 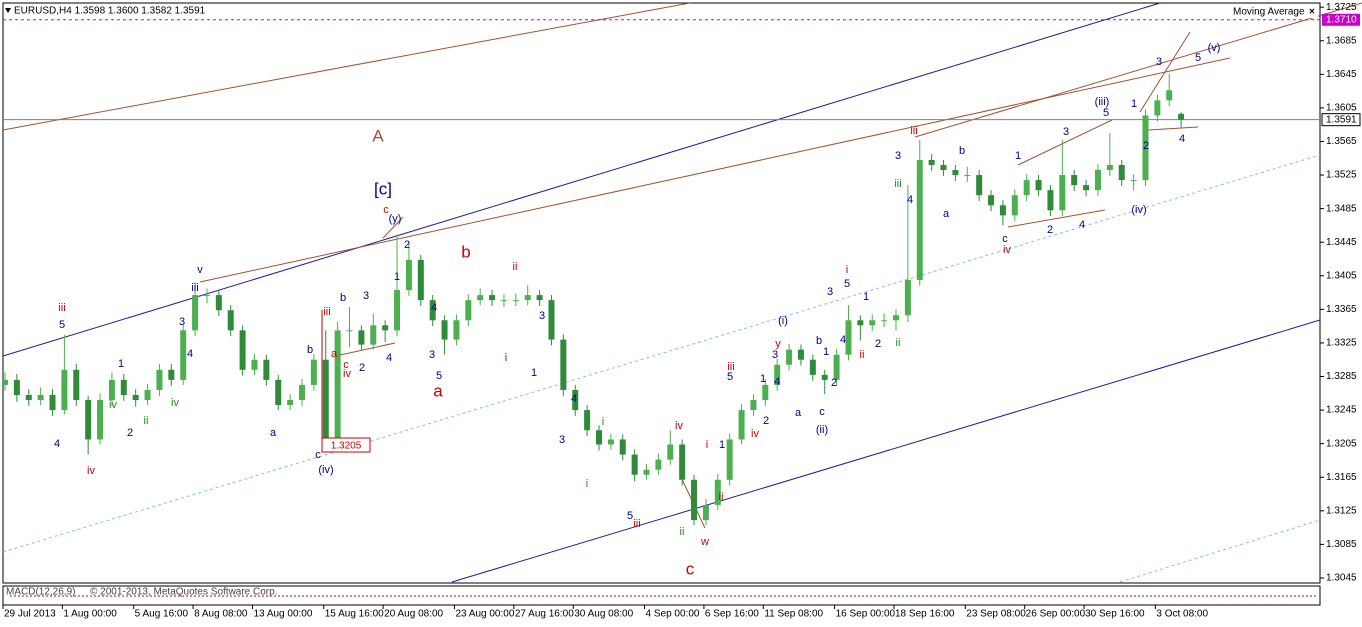 I want to click on y-tick-label: 1.3445, so click(x=1341, y=242).